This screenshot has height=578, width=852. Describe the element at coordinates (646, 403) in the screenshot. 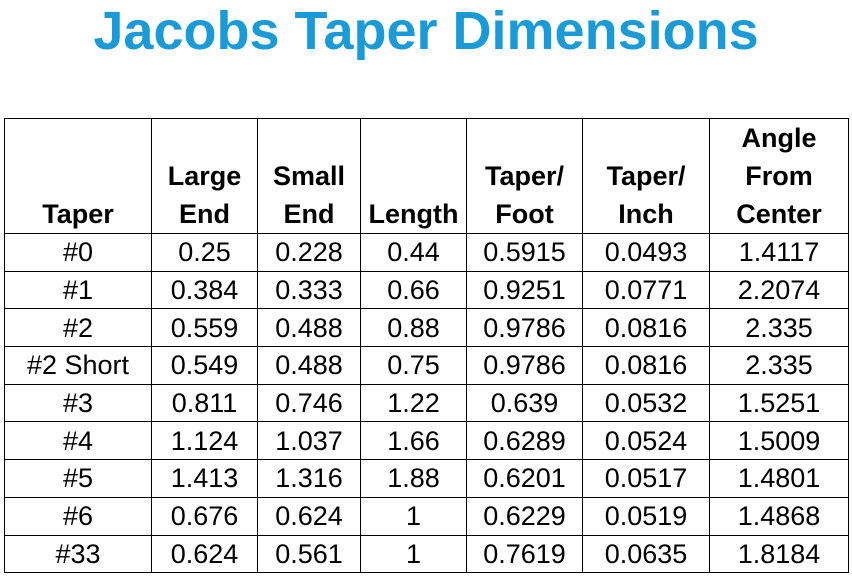

I see `cell: 0.0532` at that location.